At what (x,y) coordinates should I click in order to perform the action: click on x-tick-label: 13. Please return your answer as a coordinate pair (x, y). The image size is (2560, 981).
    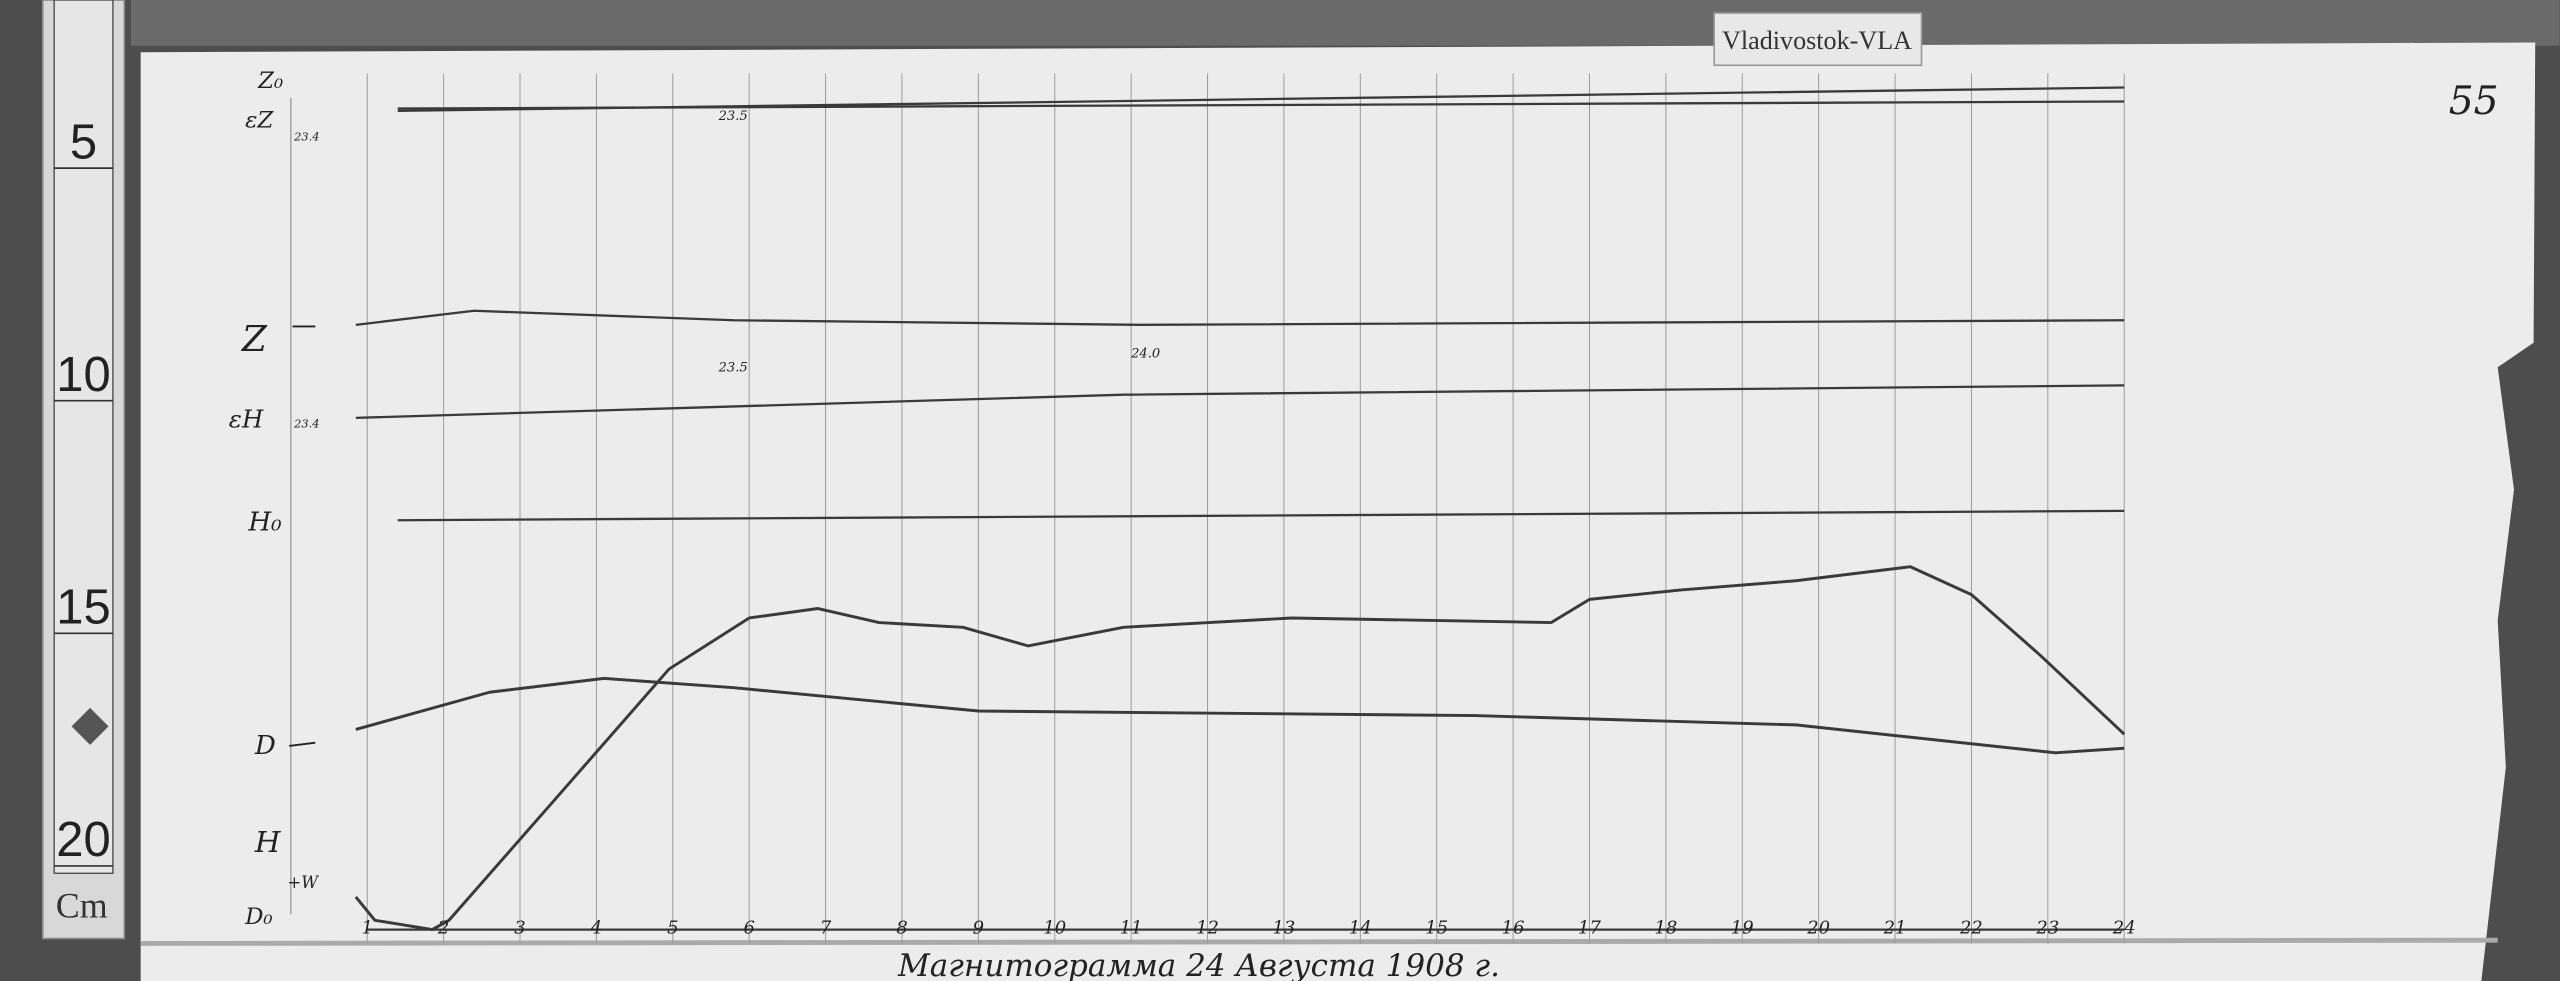
    Looking at the image, I should click on (1284, 928).